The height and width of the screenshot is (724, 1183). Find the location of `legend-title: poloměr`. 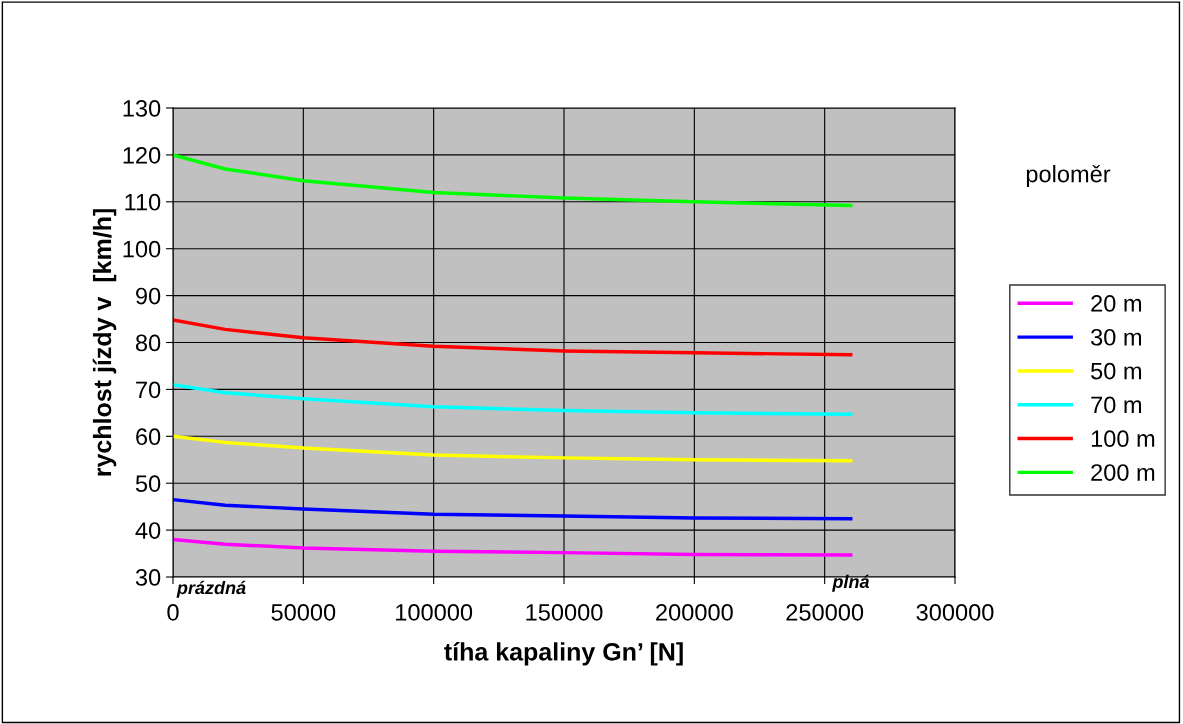

legend-title: poloměr is located at coordinates (1068, 176).